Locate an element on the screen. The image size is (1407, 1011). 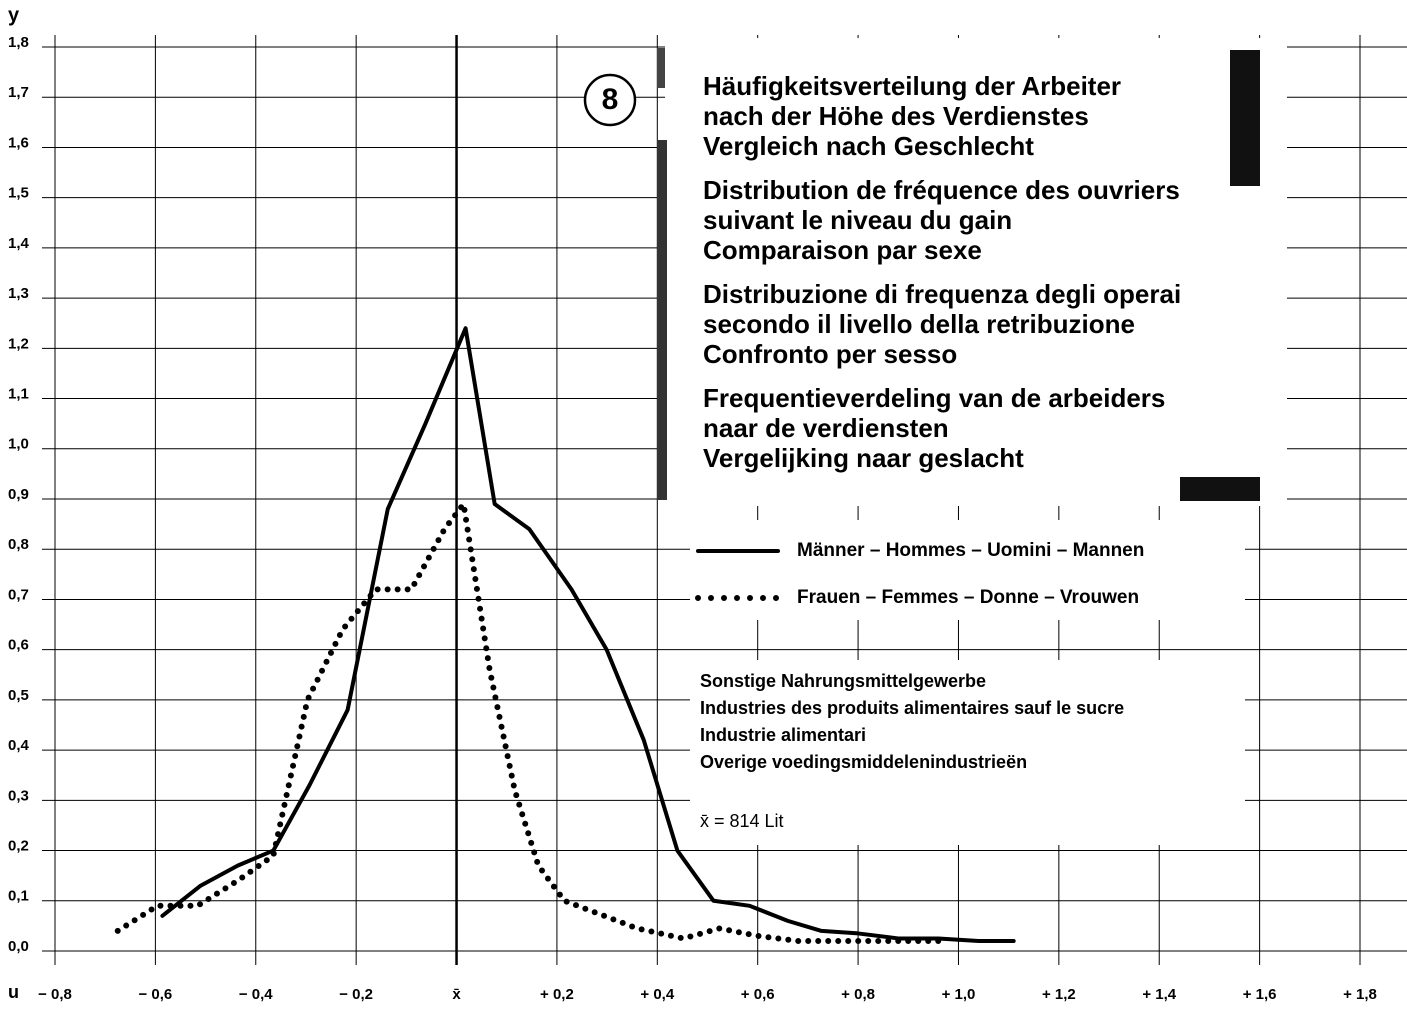
subtitle: Industrie alimentari is located at coordinates (783, 735).